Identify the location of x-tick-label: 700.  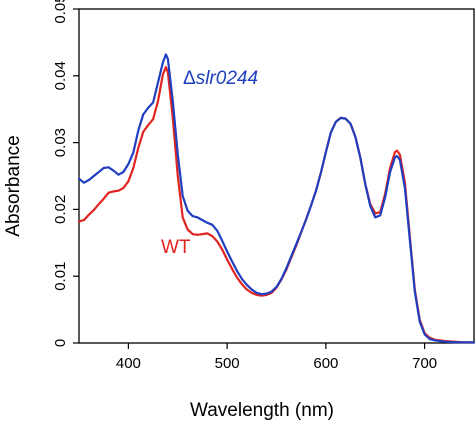
(424, 363).